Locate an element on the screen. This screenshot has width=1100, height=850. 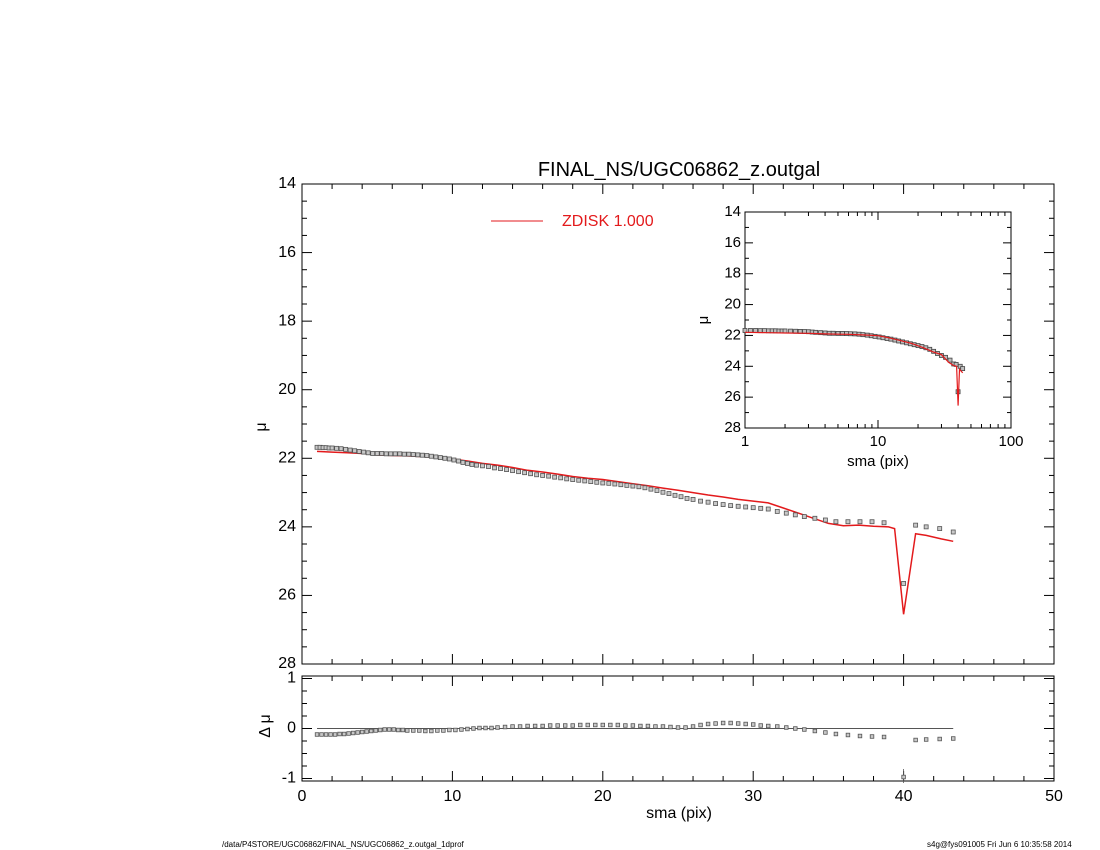
x-tick-label: 40 is located at coordinates (904, 796).